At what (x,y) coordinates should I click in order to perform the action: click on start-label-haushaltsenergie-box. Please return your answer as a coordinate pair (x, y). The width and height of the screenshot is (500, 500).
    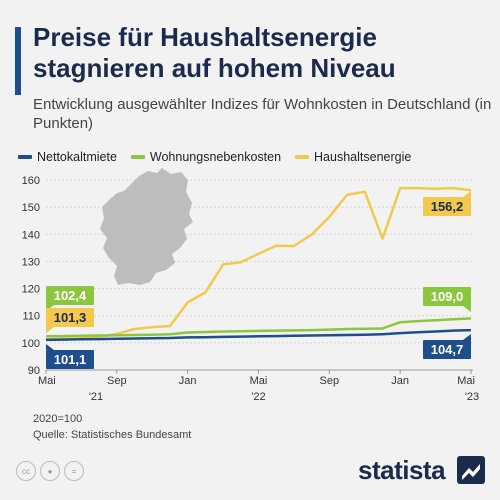
    Looking at the image, I should click on (70, 317).